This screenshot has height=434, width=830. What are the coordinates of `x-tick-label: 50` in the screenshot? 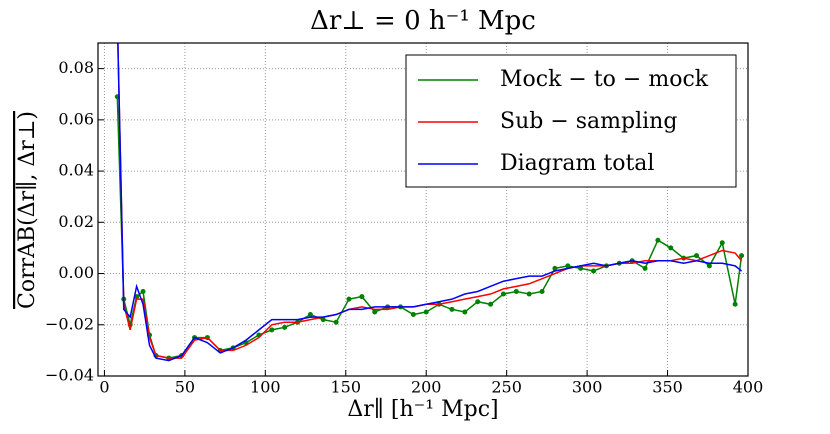 It's located at (185, 387).